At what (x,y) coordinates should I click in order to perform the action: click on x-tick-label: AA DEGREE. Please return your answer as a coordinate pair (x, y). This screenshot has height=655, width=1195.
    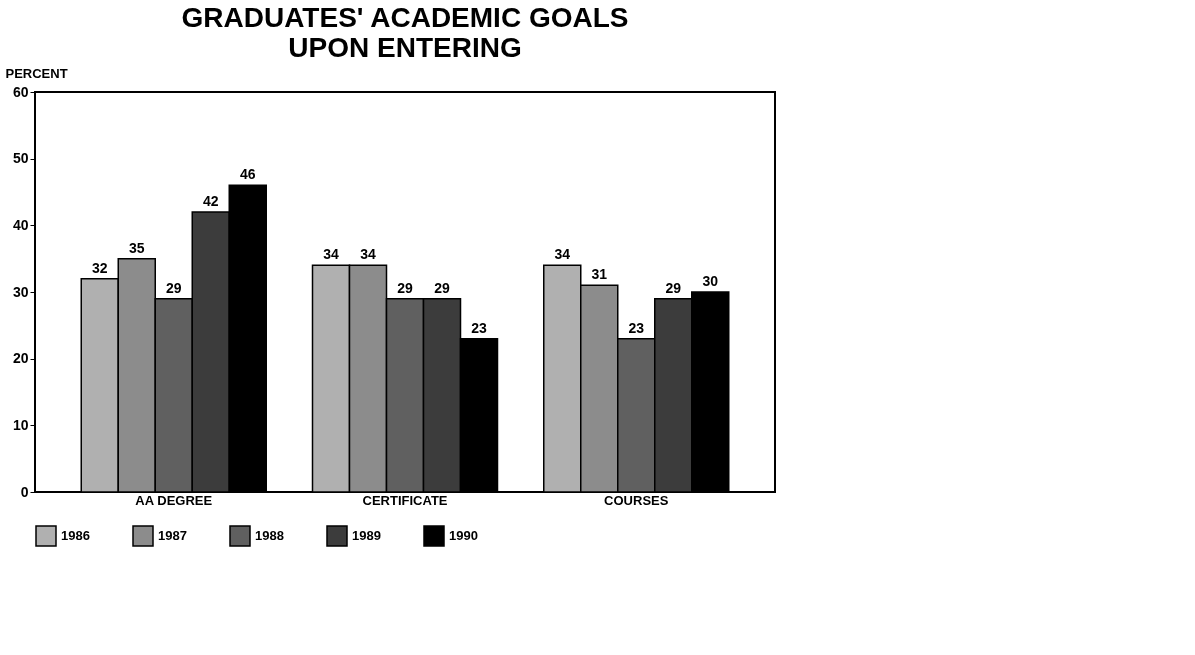
    Looking at the image, I should click on (174, 500).